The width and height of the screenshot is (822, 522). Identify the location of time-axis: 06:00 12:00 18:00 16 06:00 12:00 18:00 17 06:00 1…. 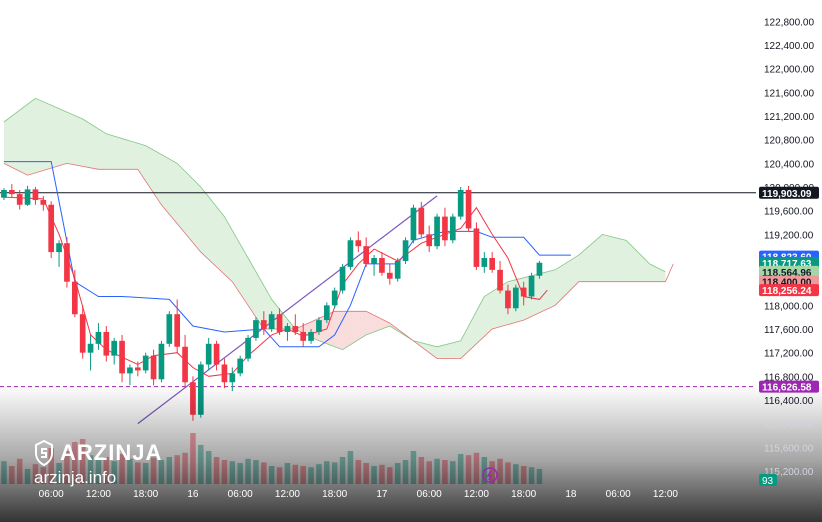
(359, 494).